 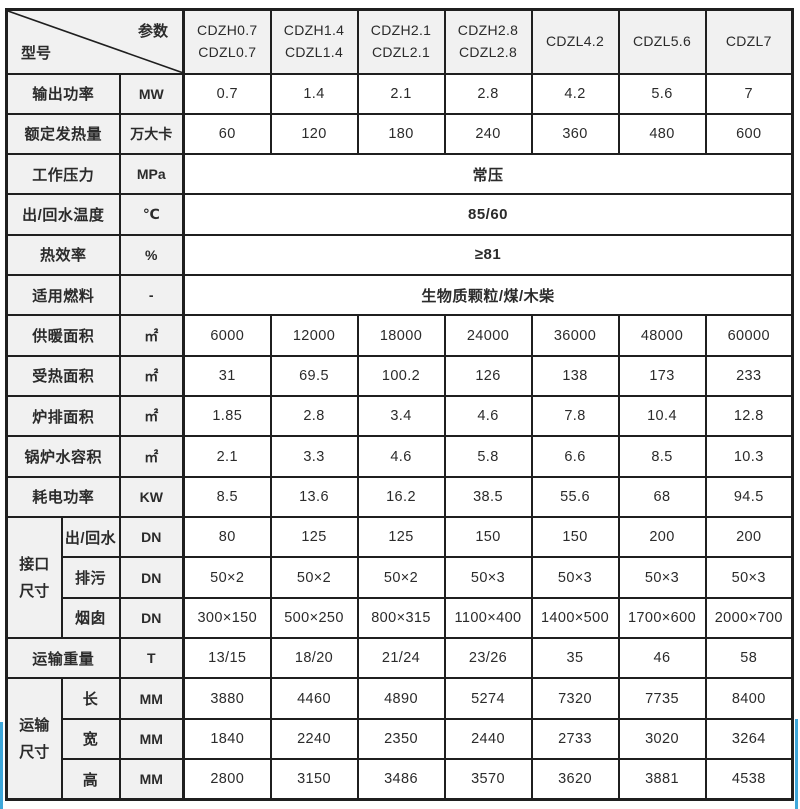 I want to click on value-cell: 60000, so click(x=749, y=335).